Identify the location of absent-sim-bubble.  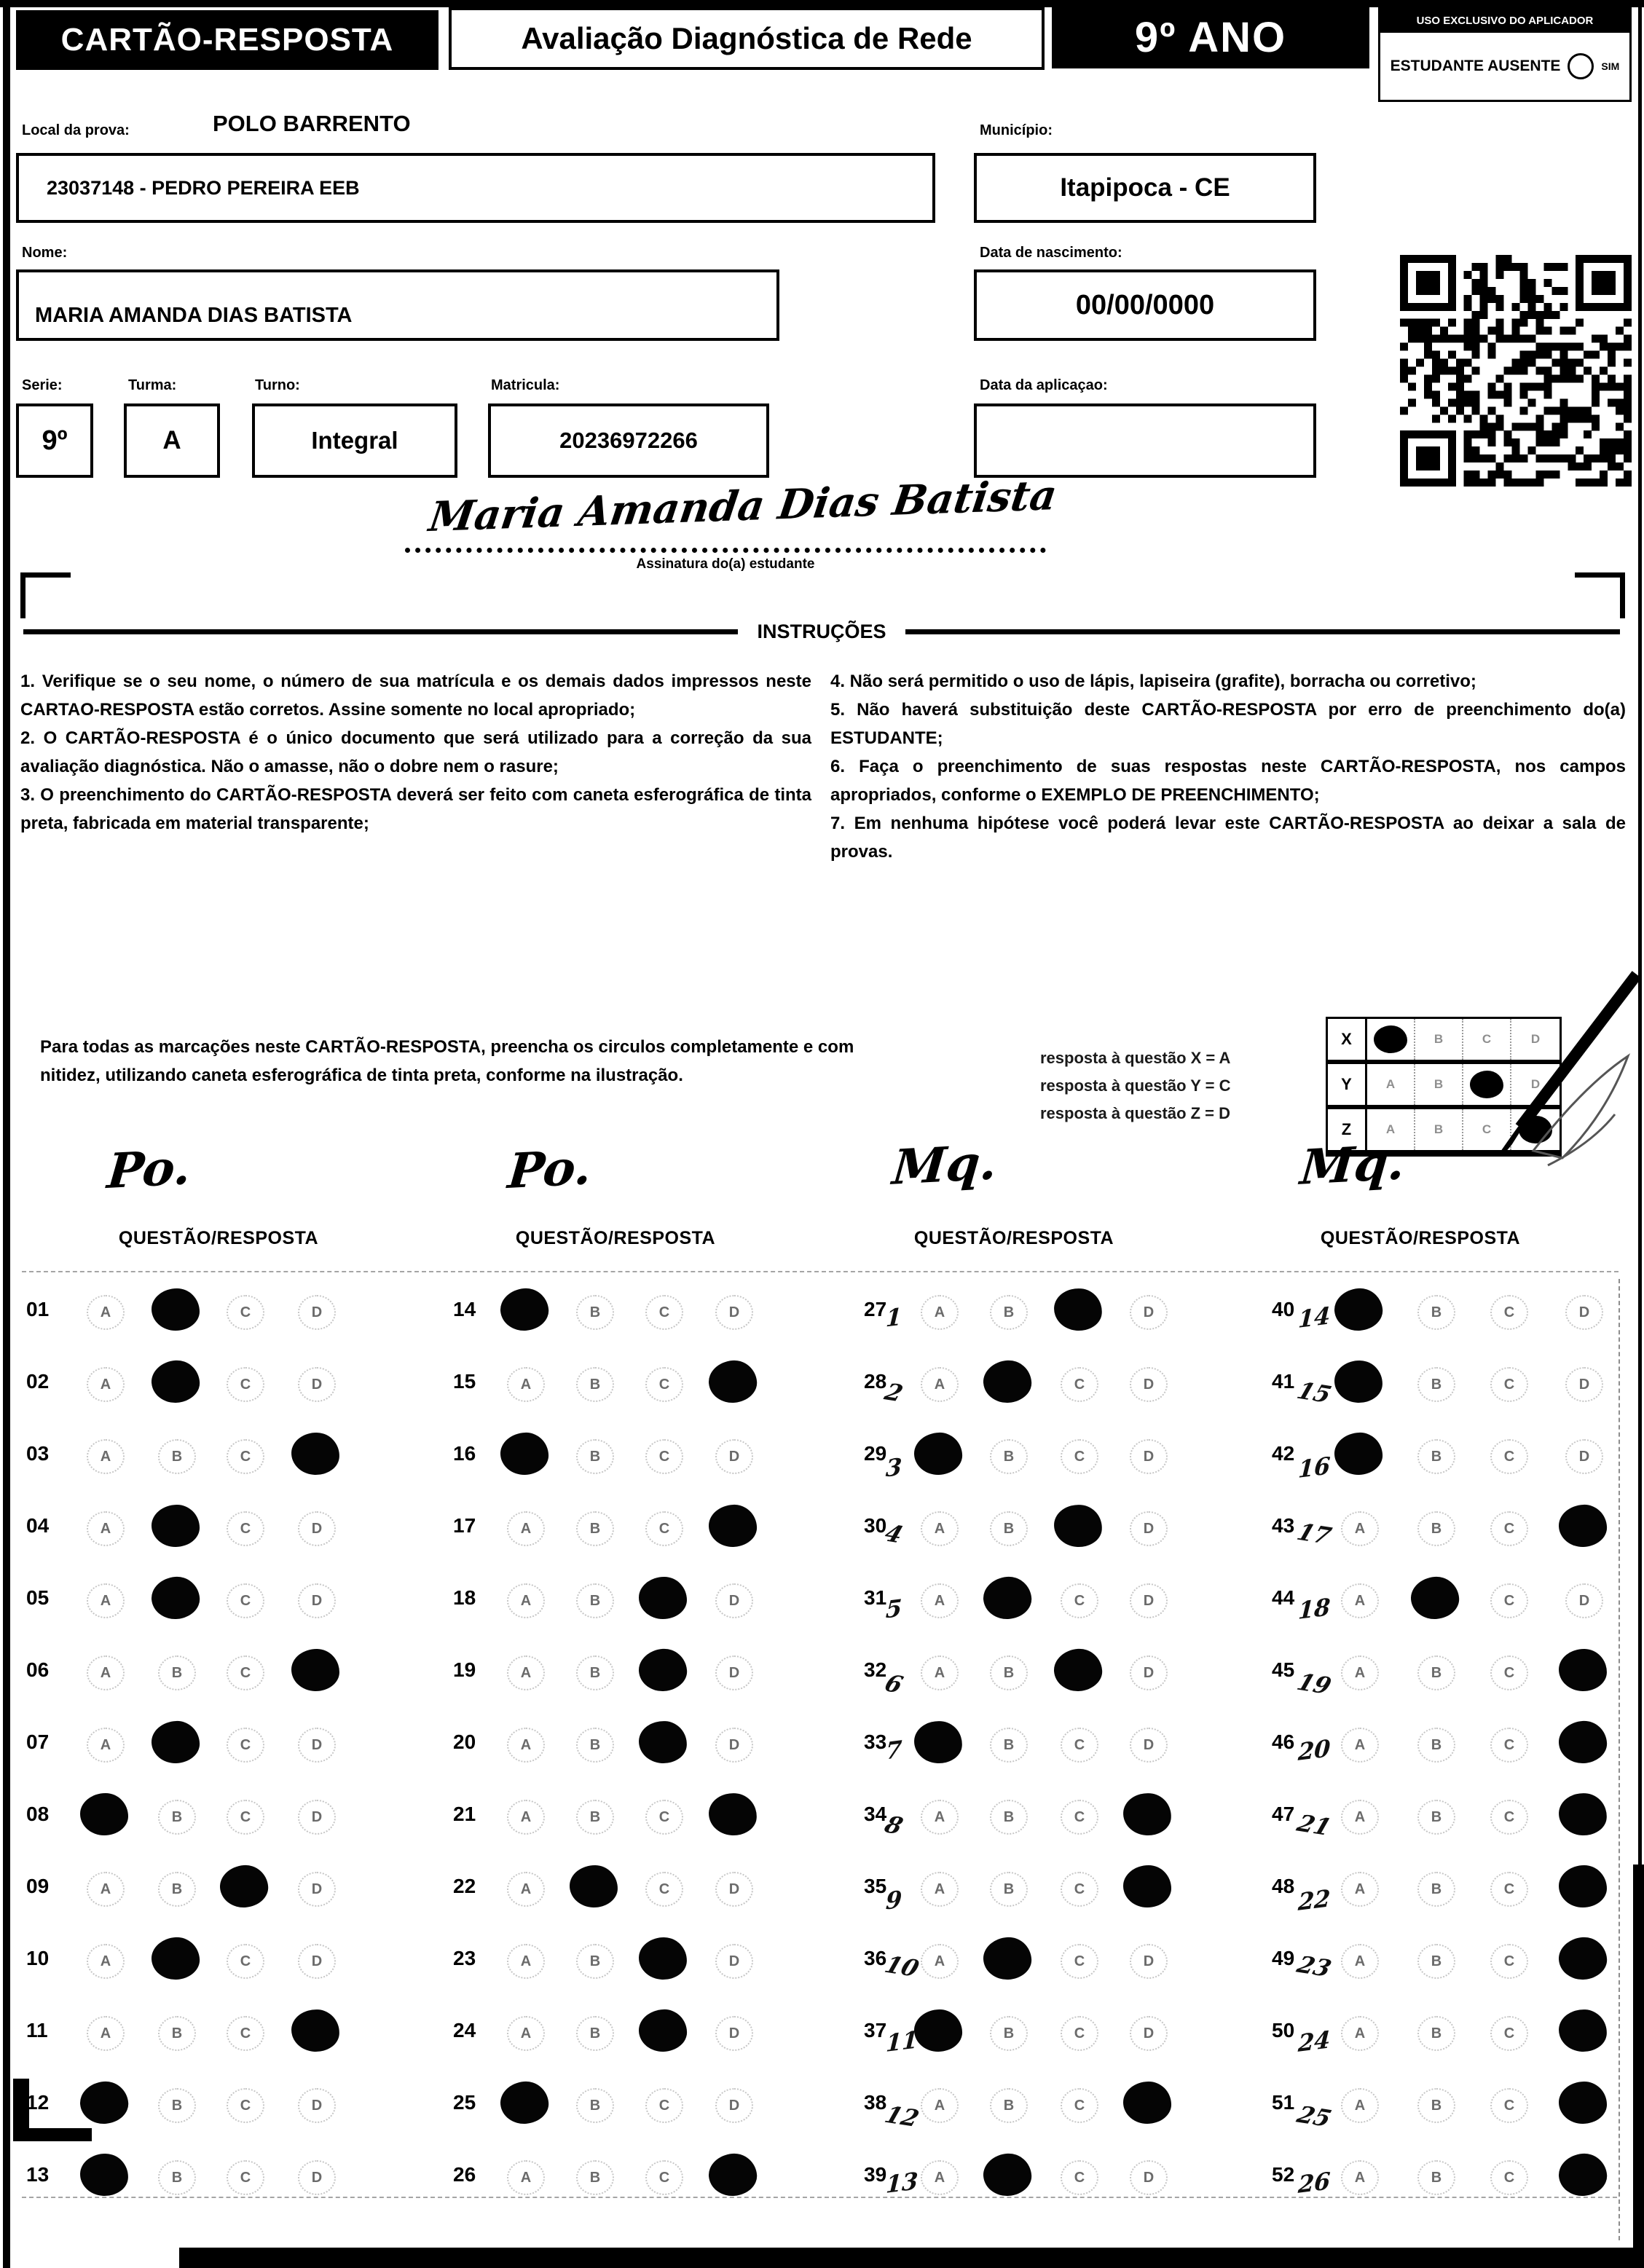
(1581, 66).